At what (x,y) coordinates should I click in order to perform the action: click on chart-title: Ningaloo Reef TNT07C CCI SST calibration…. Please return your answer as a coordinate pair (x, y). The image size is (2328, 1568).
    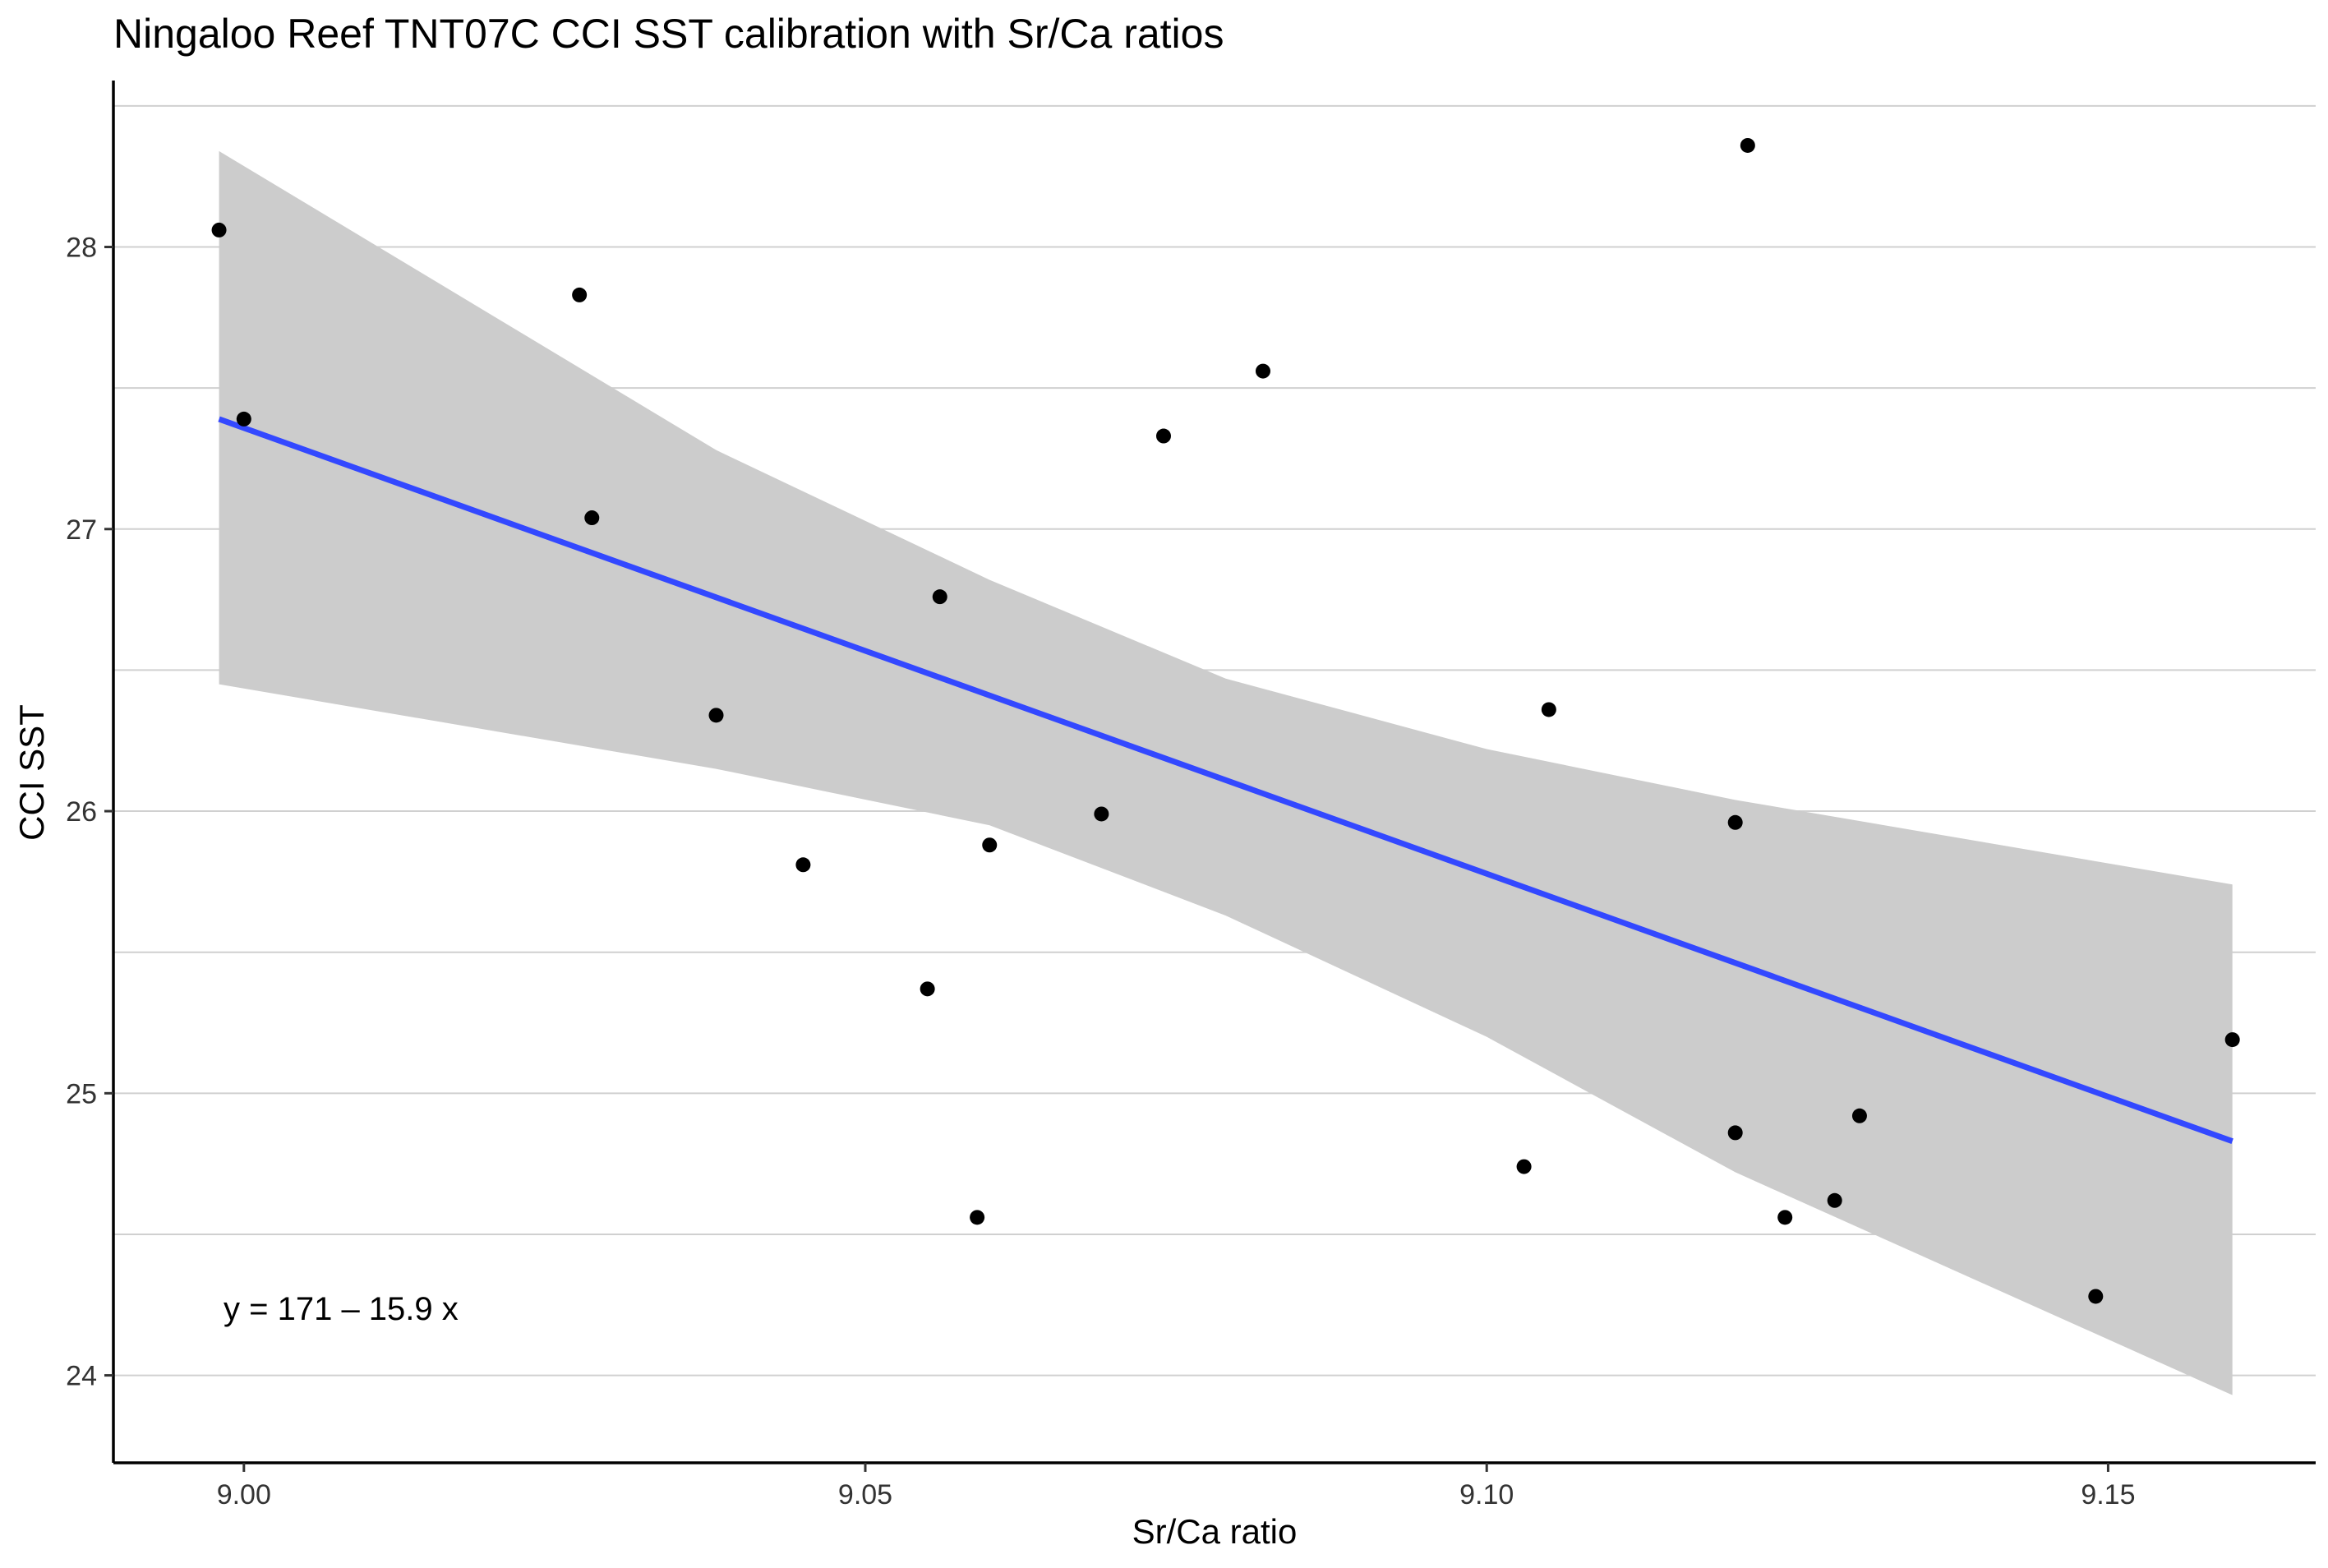
    Looking at the image, I should click on (668, 34).